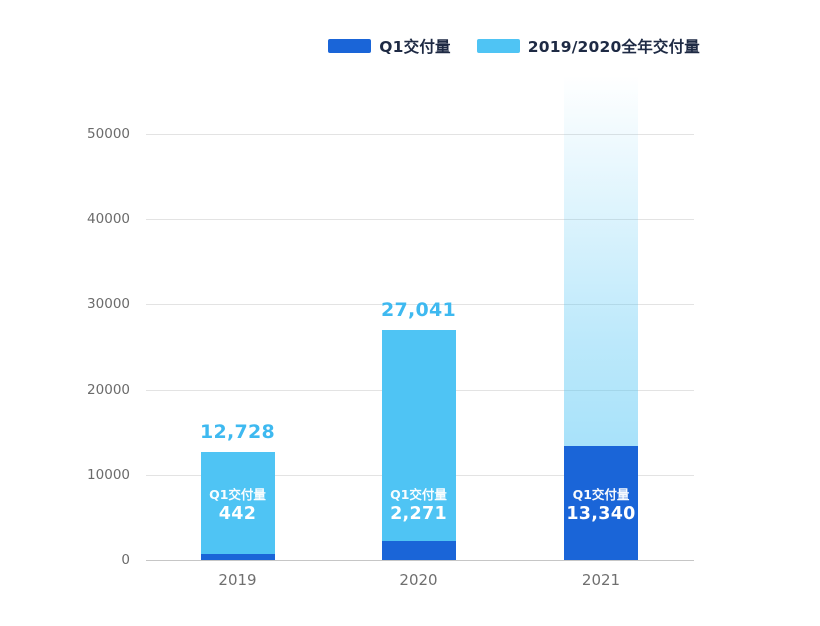 The width and height of the screenshot is (820, 626). I want to click on legend-label-q1: Q1交付量, so click(415, 47).